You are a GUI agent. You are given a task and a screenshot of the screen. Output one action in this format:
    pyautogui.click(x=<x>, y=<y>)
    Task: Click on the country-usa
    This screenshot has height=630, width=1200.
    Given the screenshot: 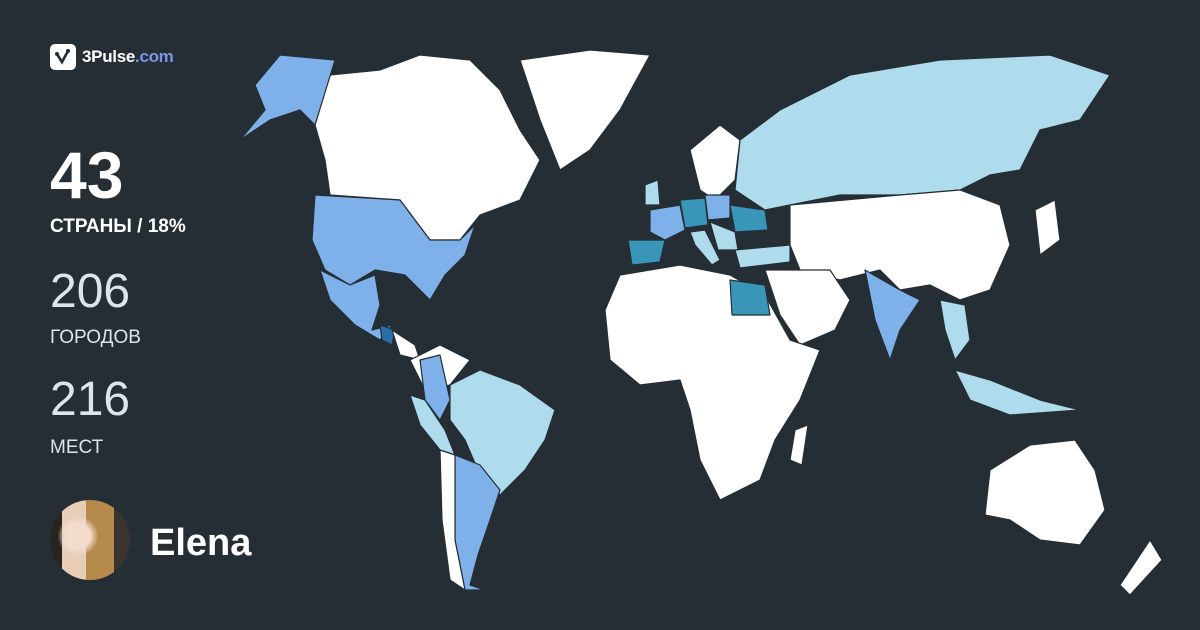 What is the action you would take?
    pyautogui.click(x=393, y=247)
    